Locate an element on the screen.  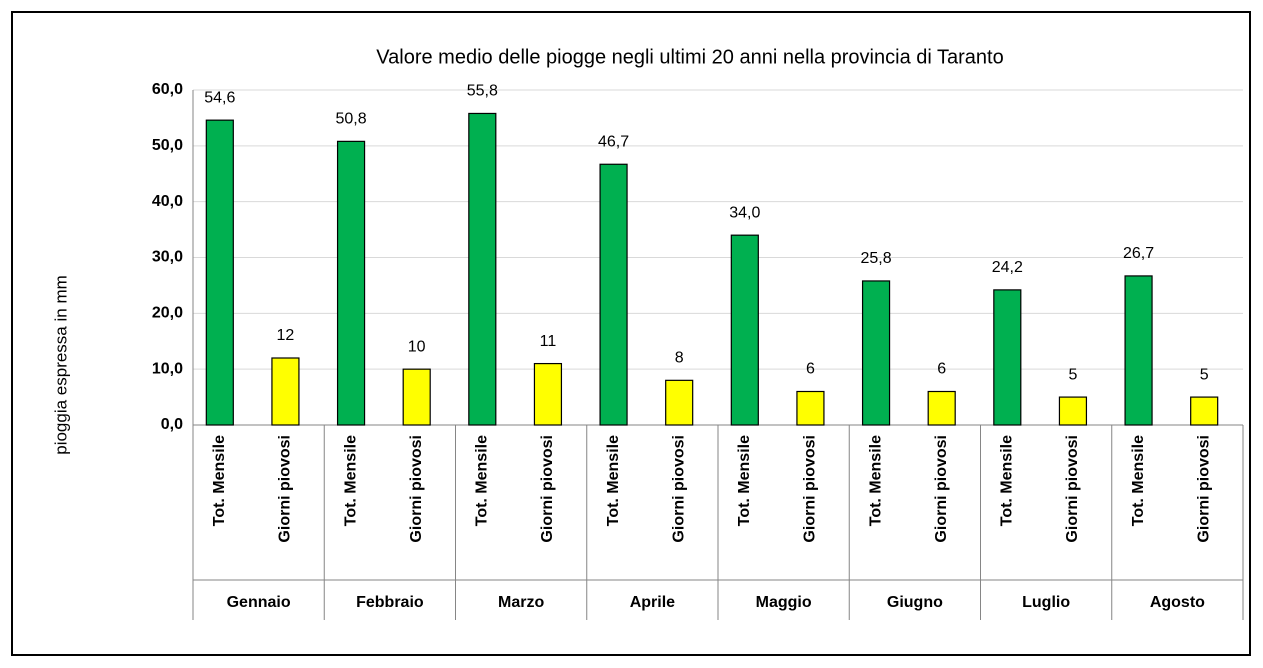
y-tick-label: 50,0 is located at coordinates (167, 145).